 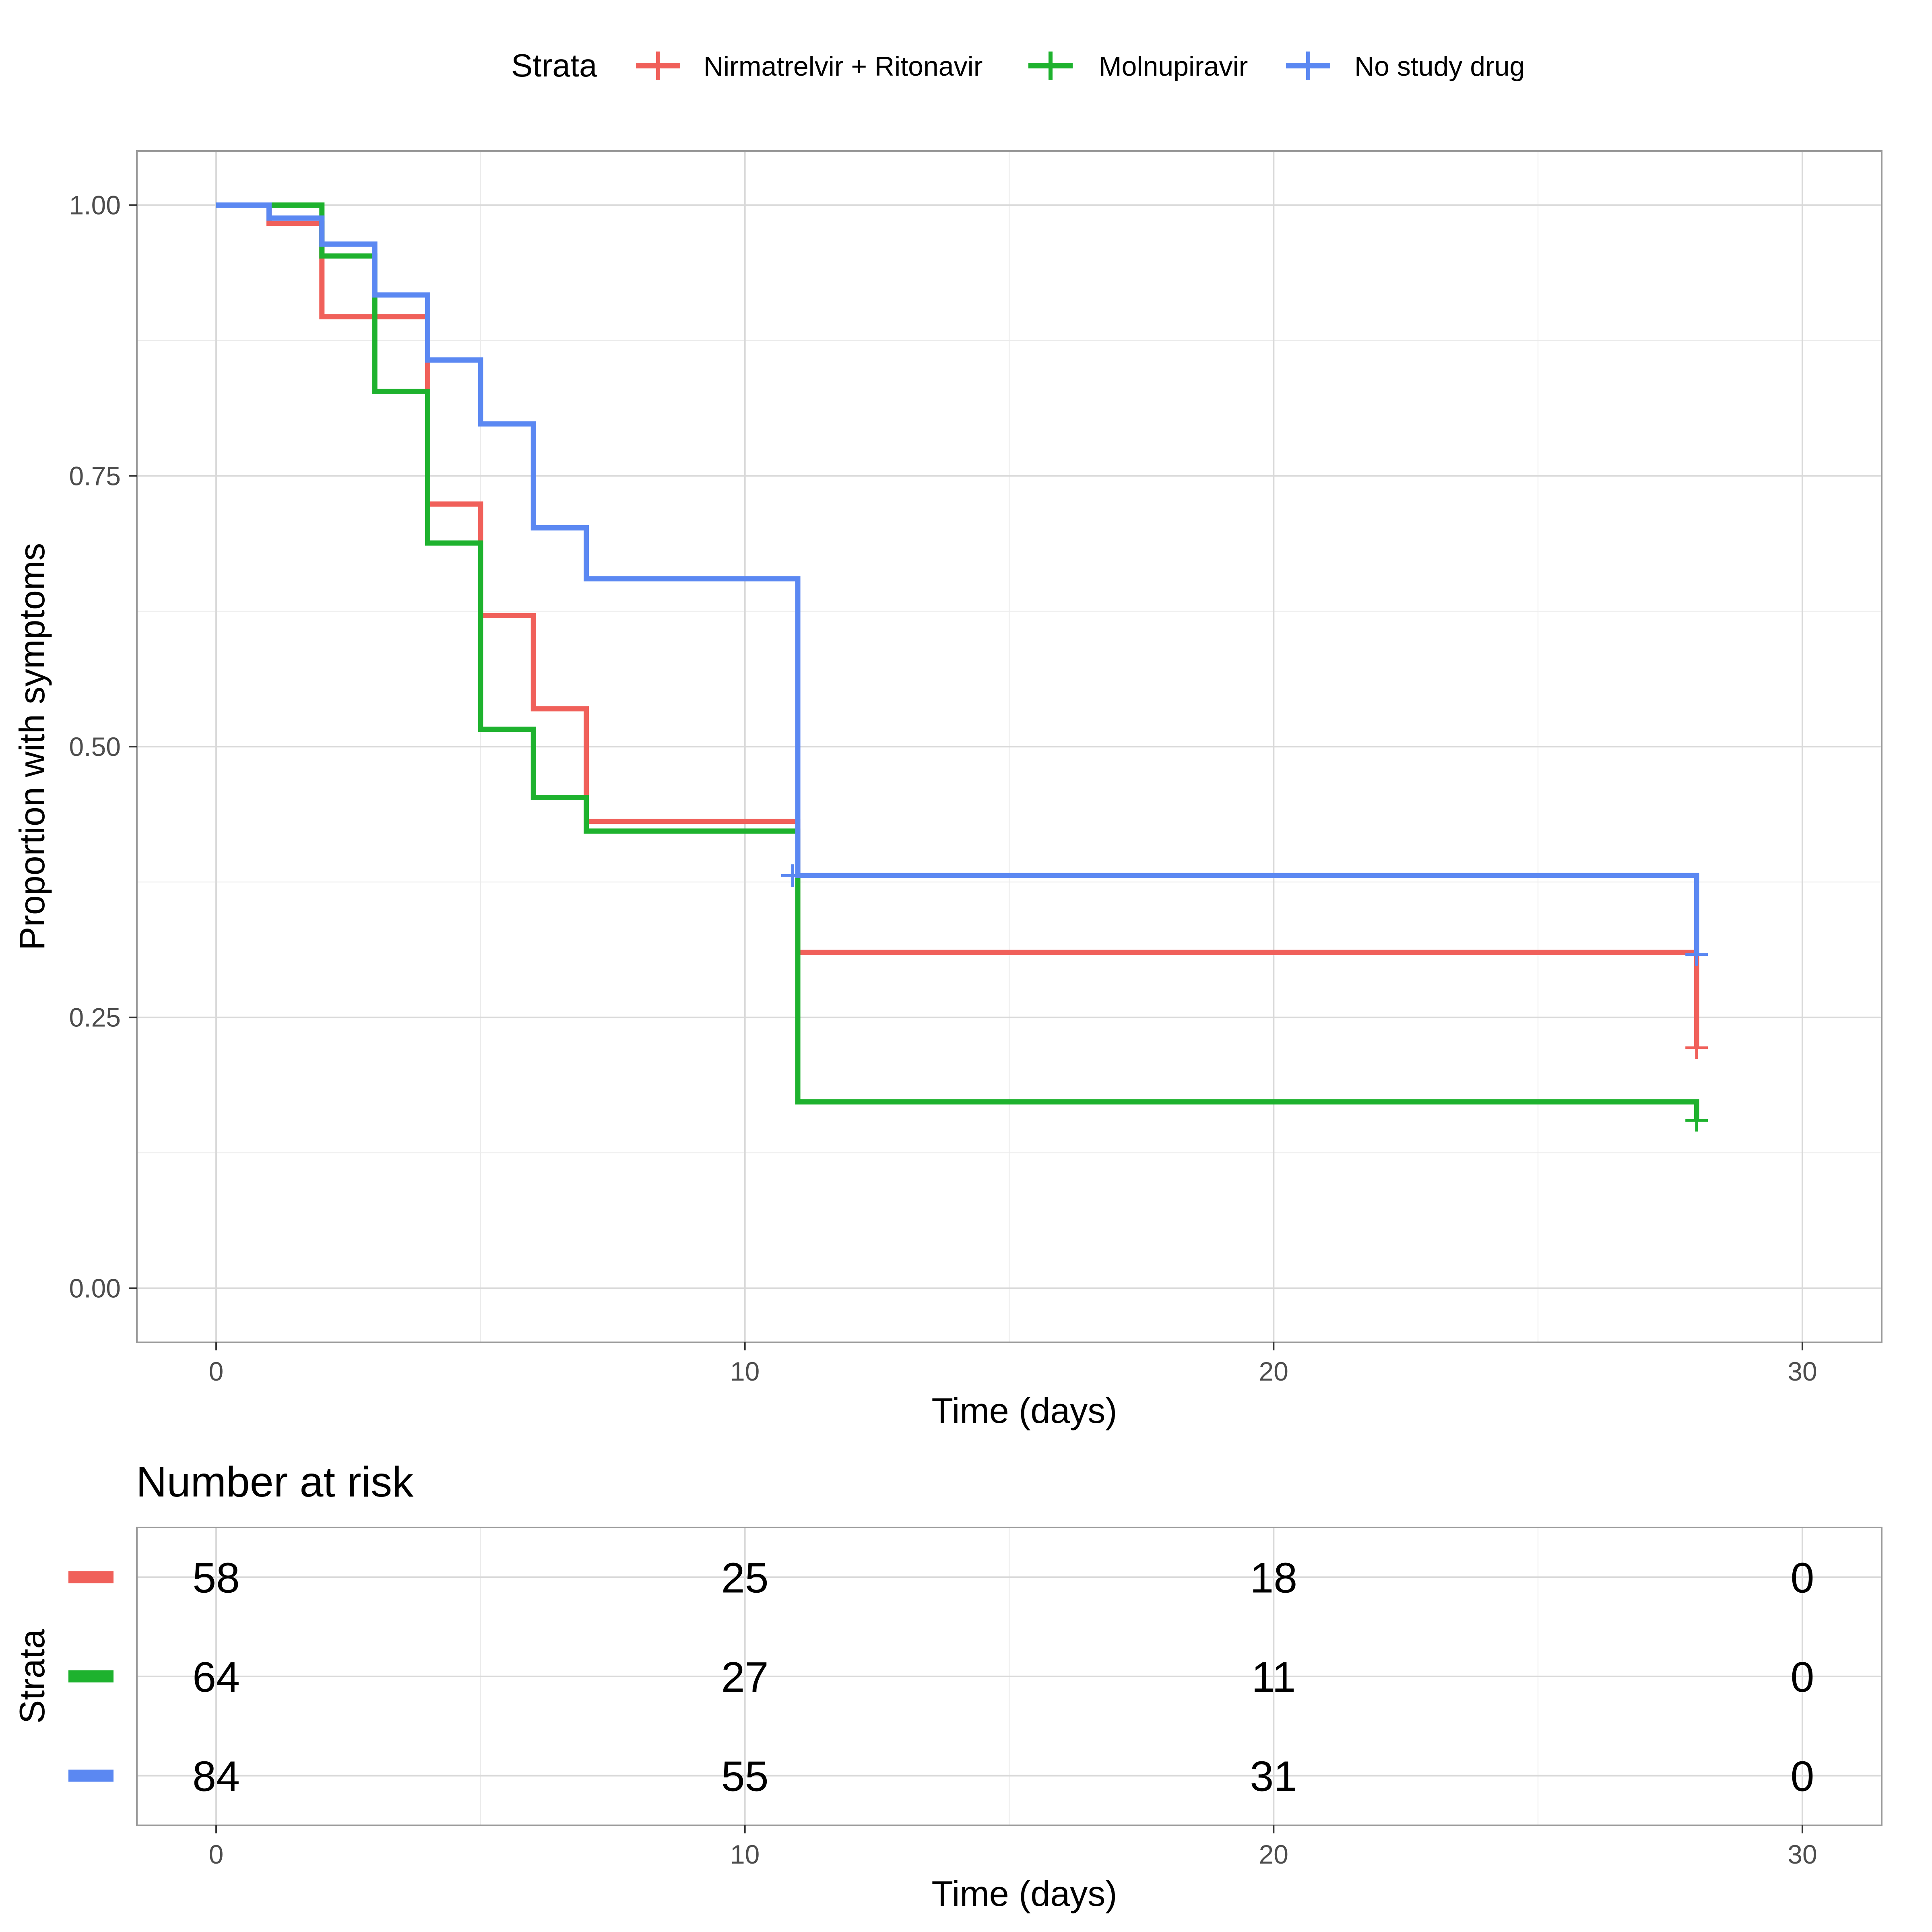 What do you see at coordinates (1024, 1893) in the screenshot?
I see `risk-x-axis-title: Time (days)` at bounding box center [1024, 1893].